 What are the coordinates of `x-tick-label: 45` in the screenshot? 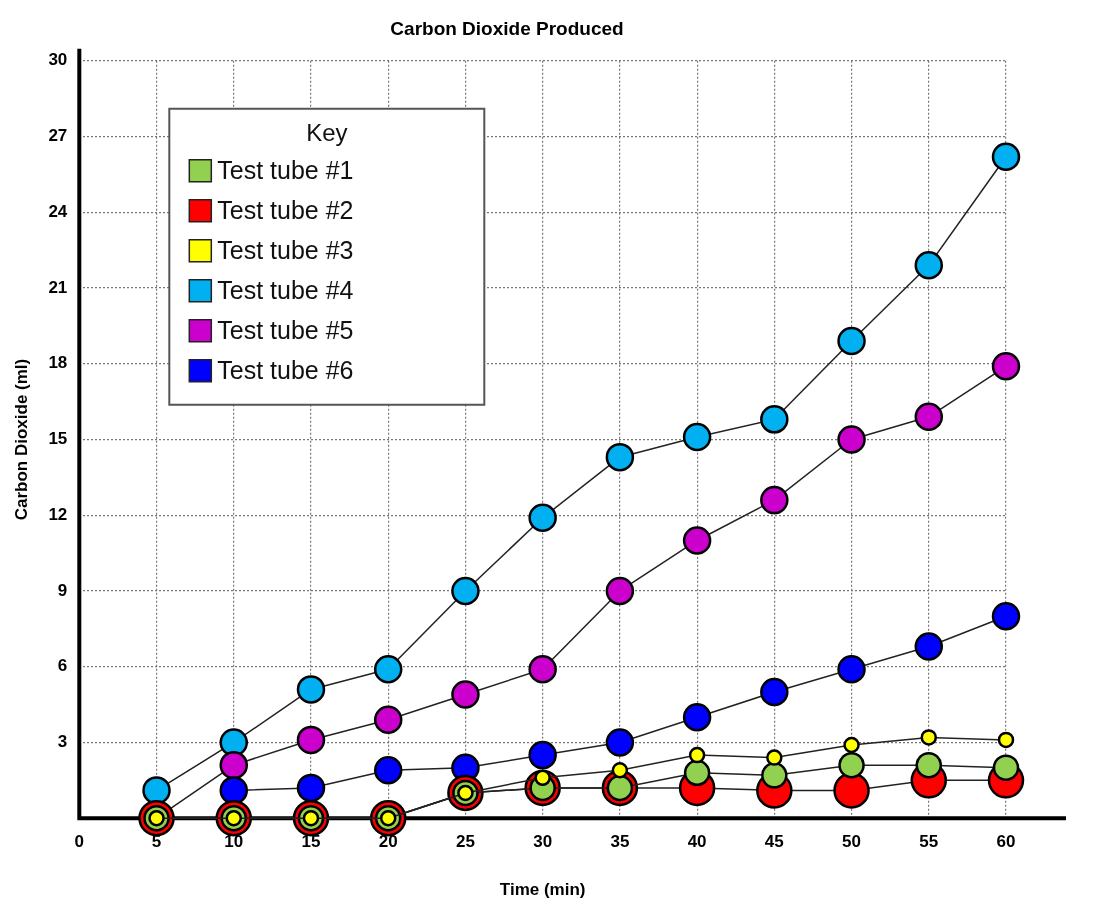 It's located at (774, 842).